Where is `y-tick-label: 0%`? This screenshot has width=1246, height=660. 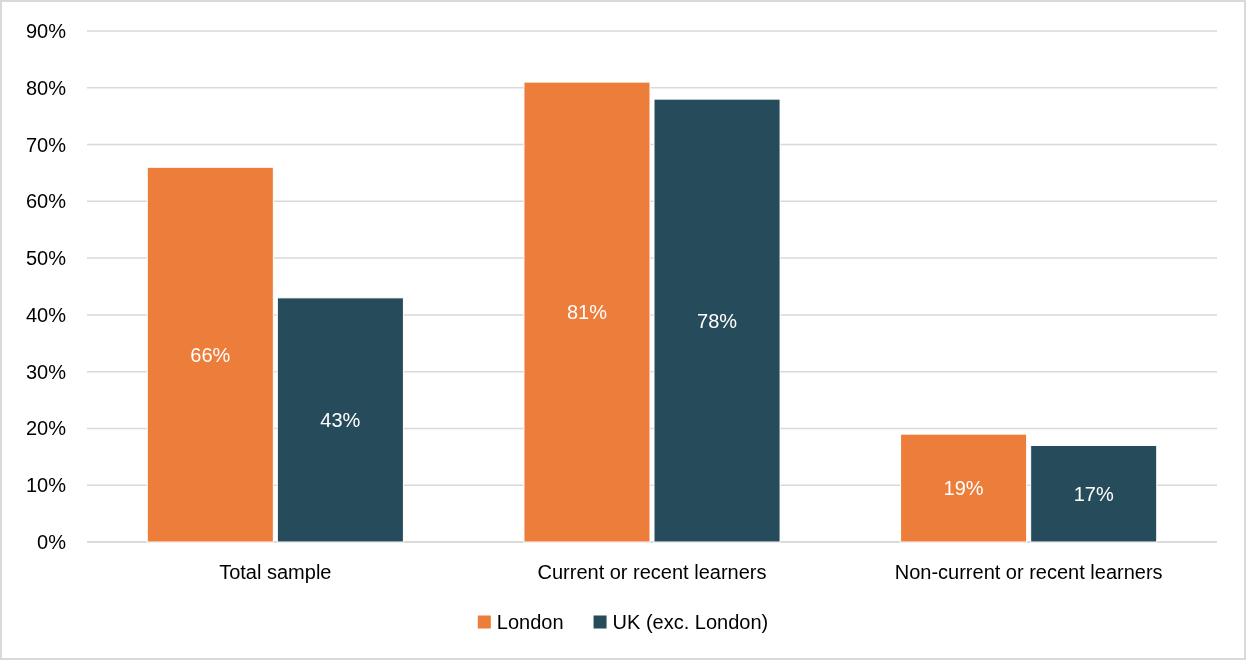
y-tick-label: 0% is located at coordinates (52, 542).